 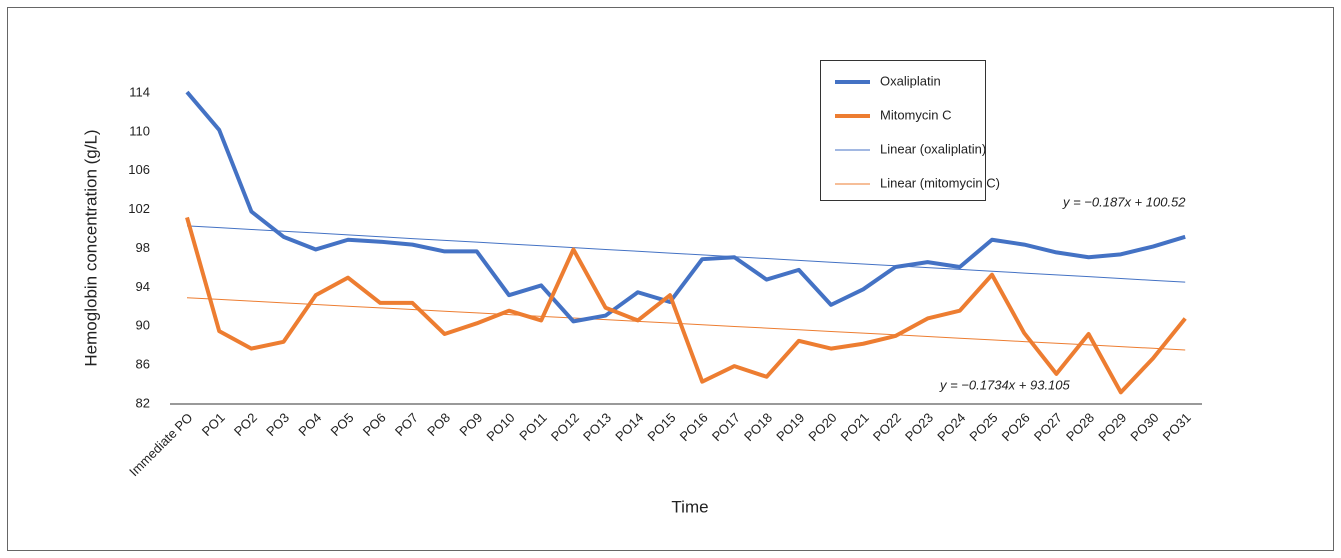 What do you see at coordinates (139, 130) in the screenshot?
I see `y-tick-label: 110` at bounding box center [139, 130].